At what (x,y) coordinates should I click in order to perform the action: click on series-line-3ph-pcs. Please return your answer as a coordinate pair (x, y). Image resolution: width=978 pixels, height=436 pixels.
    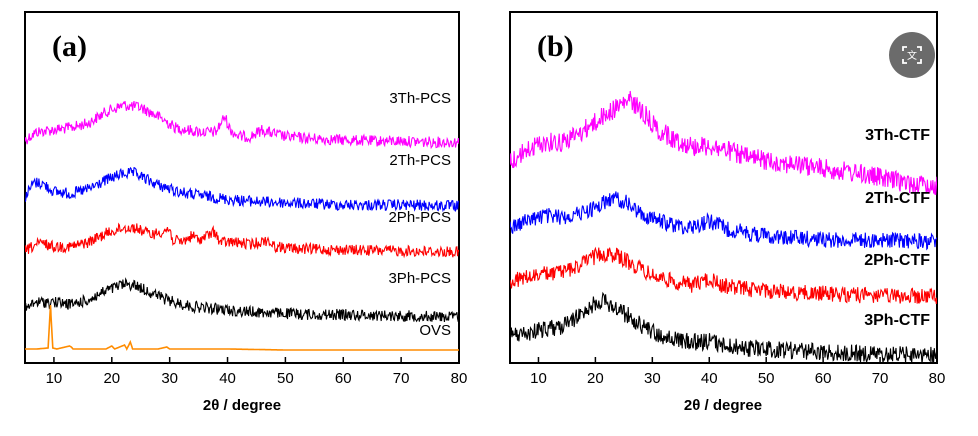
    Looking at the image, I should click on (242, 300).